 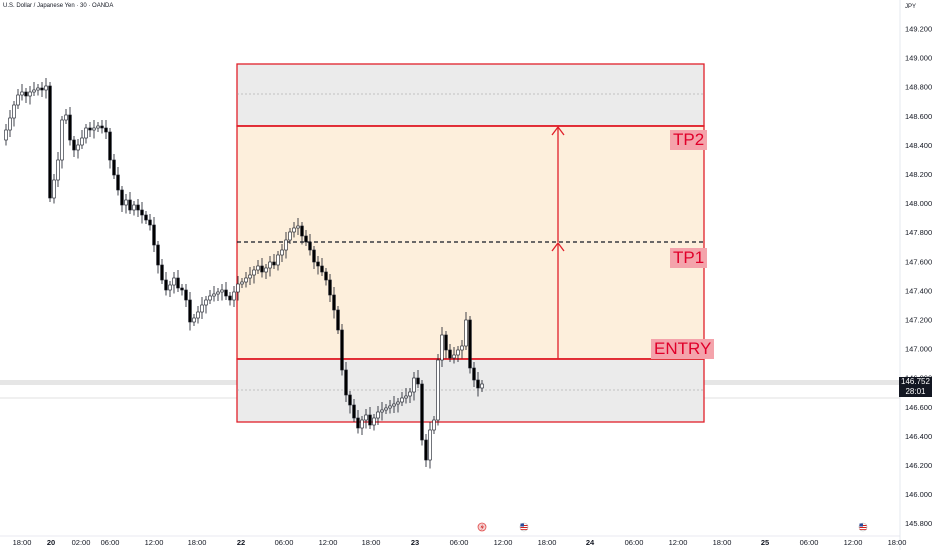 What do you see at coordinates (58, 6) in the screenshot?
I see `symbol-title: U.S. Dollar / Japanese Yen · 30 · OANDA` at bounding box center [58, 6].